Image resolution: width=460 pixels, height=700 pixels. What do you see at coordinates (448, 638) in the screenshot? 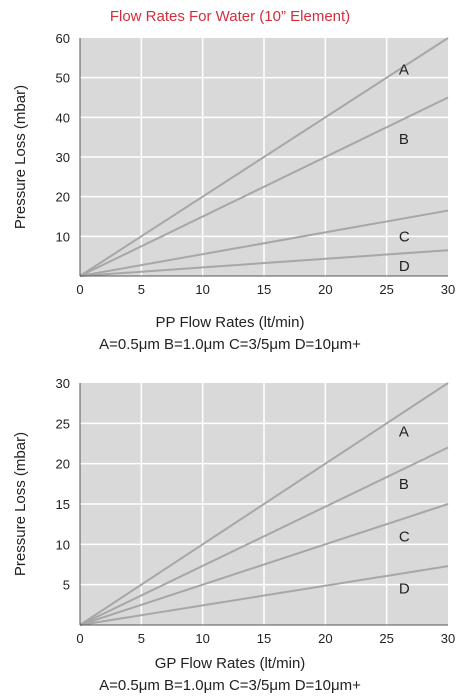
I see `gp-x-tick-label: 30` at bounding box center [448, 638].